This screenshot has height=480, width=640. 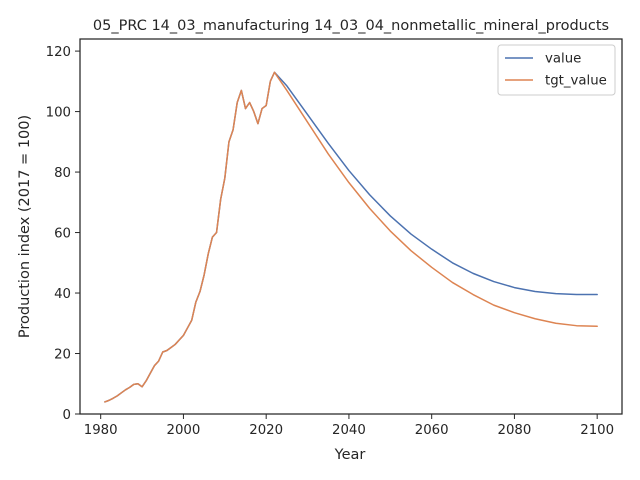 I want to click on x-tick-label: 2100, so click(x=597, y=430).